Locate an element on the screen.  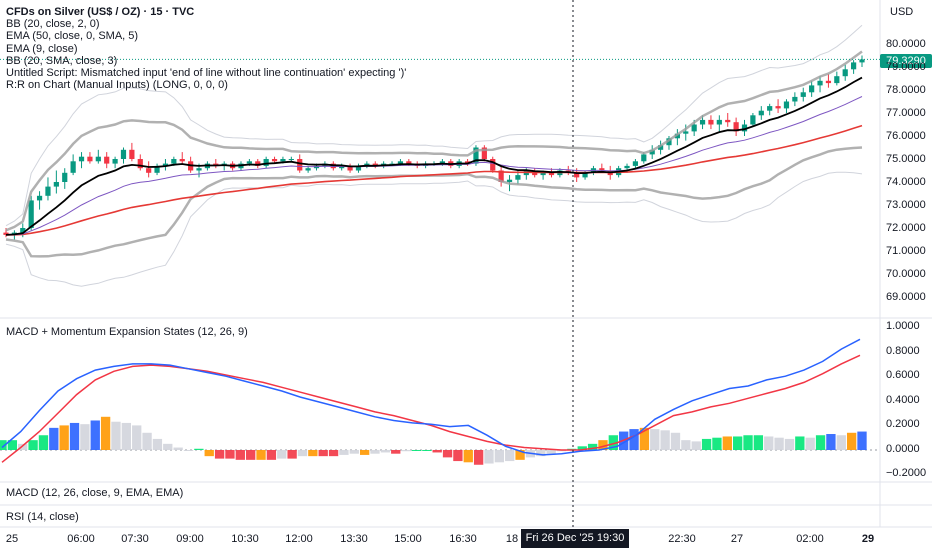
macd2-pane-title: MACD (12, 26, close, 9, EMA, EMA) is located at coordinates (95, 493).